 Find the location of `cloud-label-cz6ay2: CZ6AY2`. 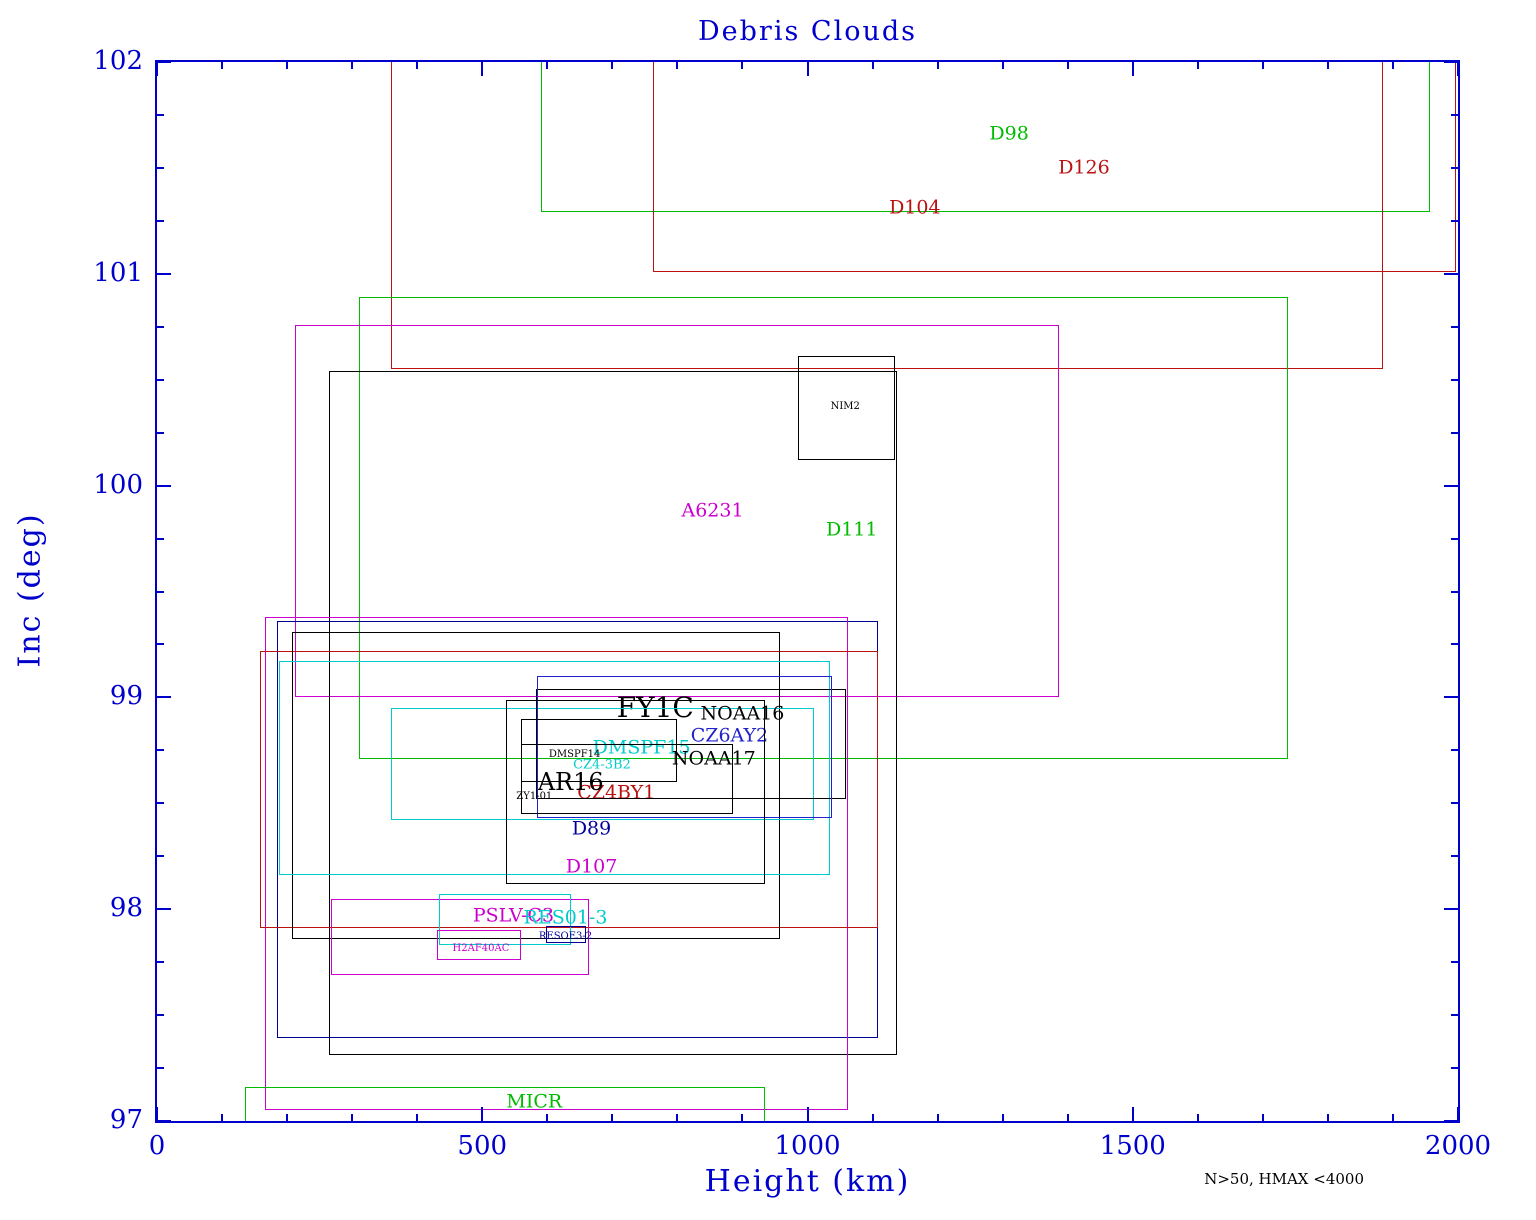

cloud-label-cz6ay2: CZ6AY2 is located at coordinates (729, 735).